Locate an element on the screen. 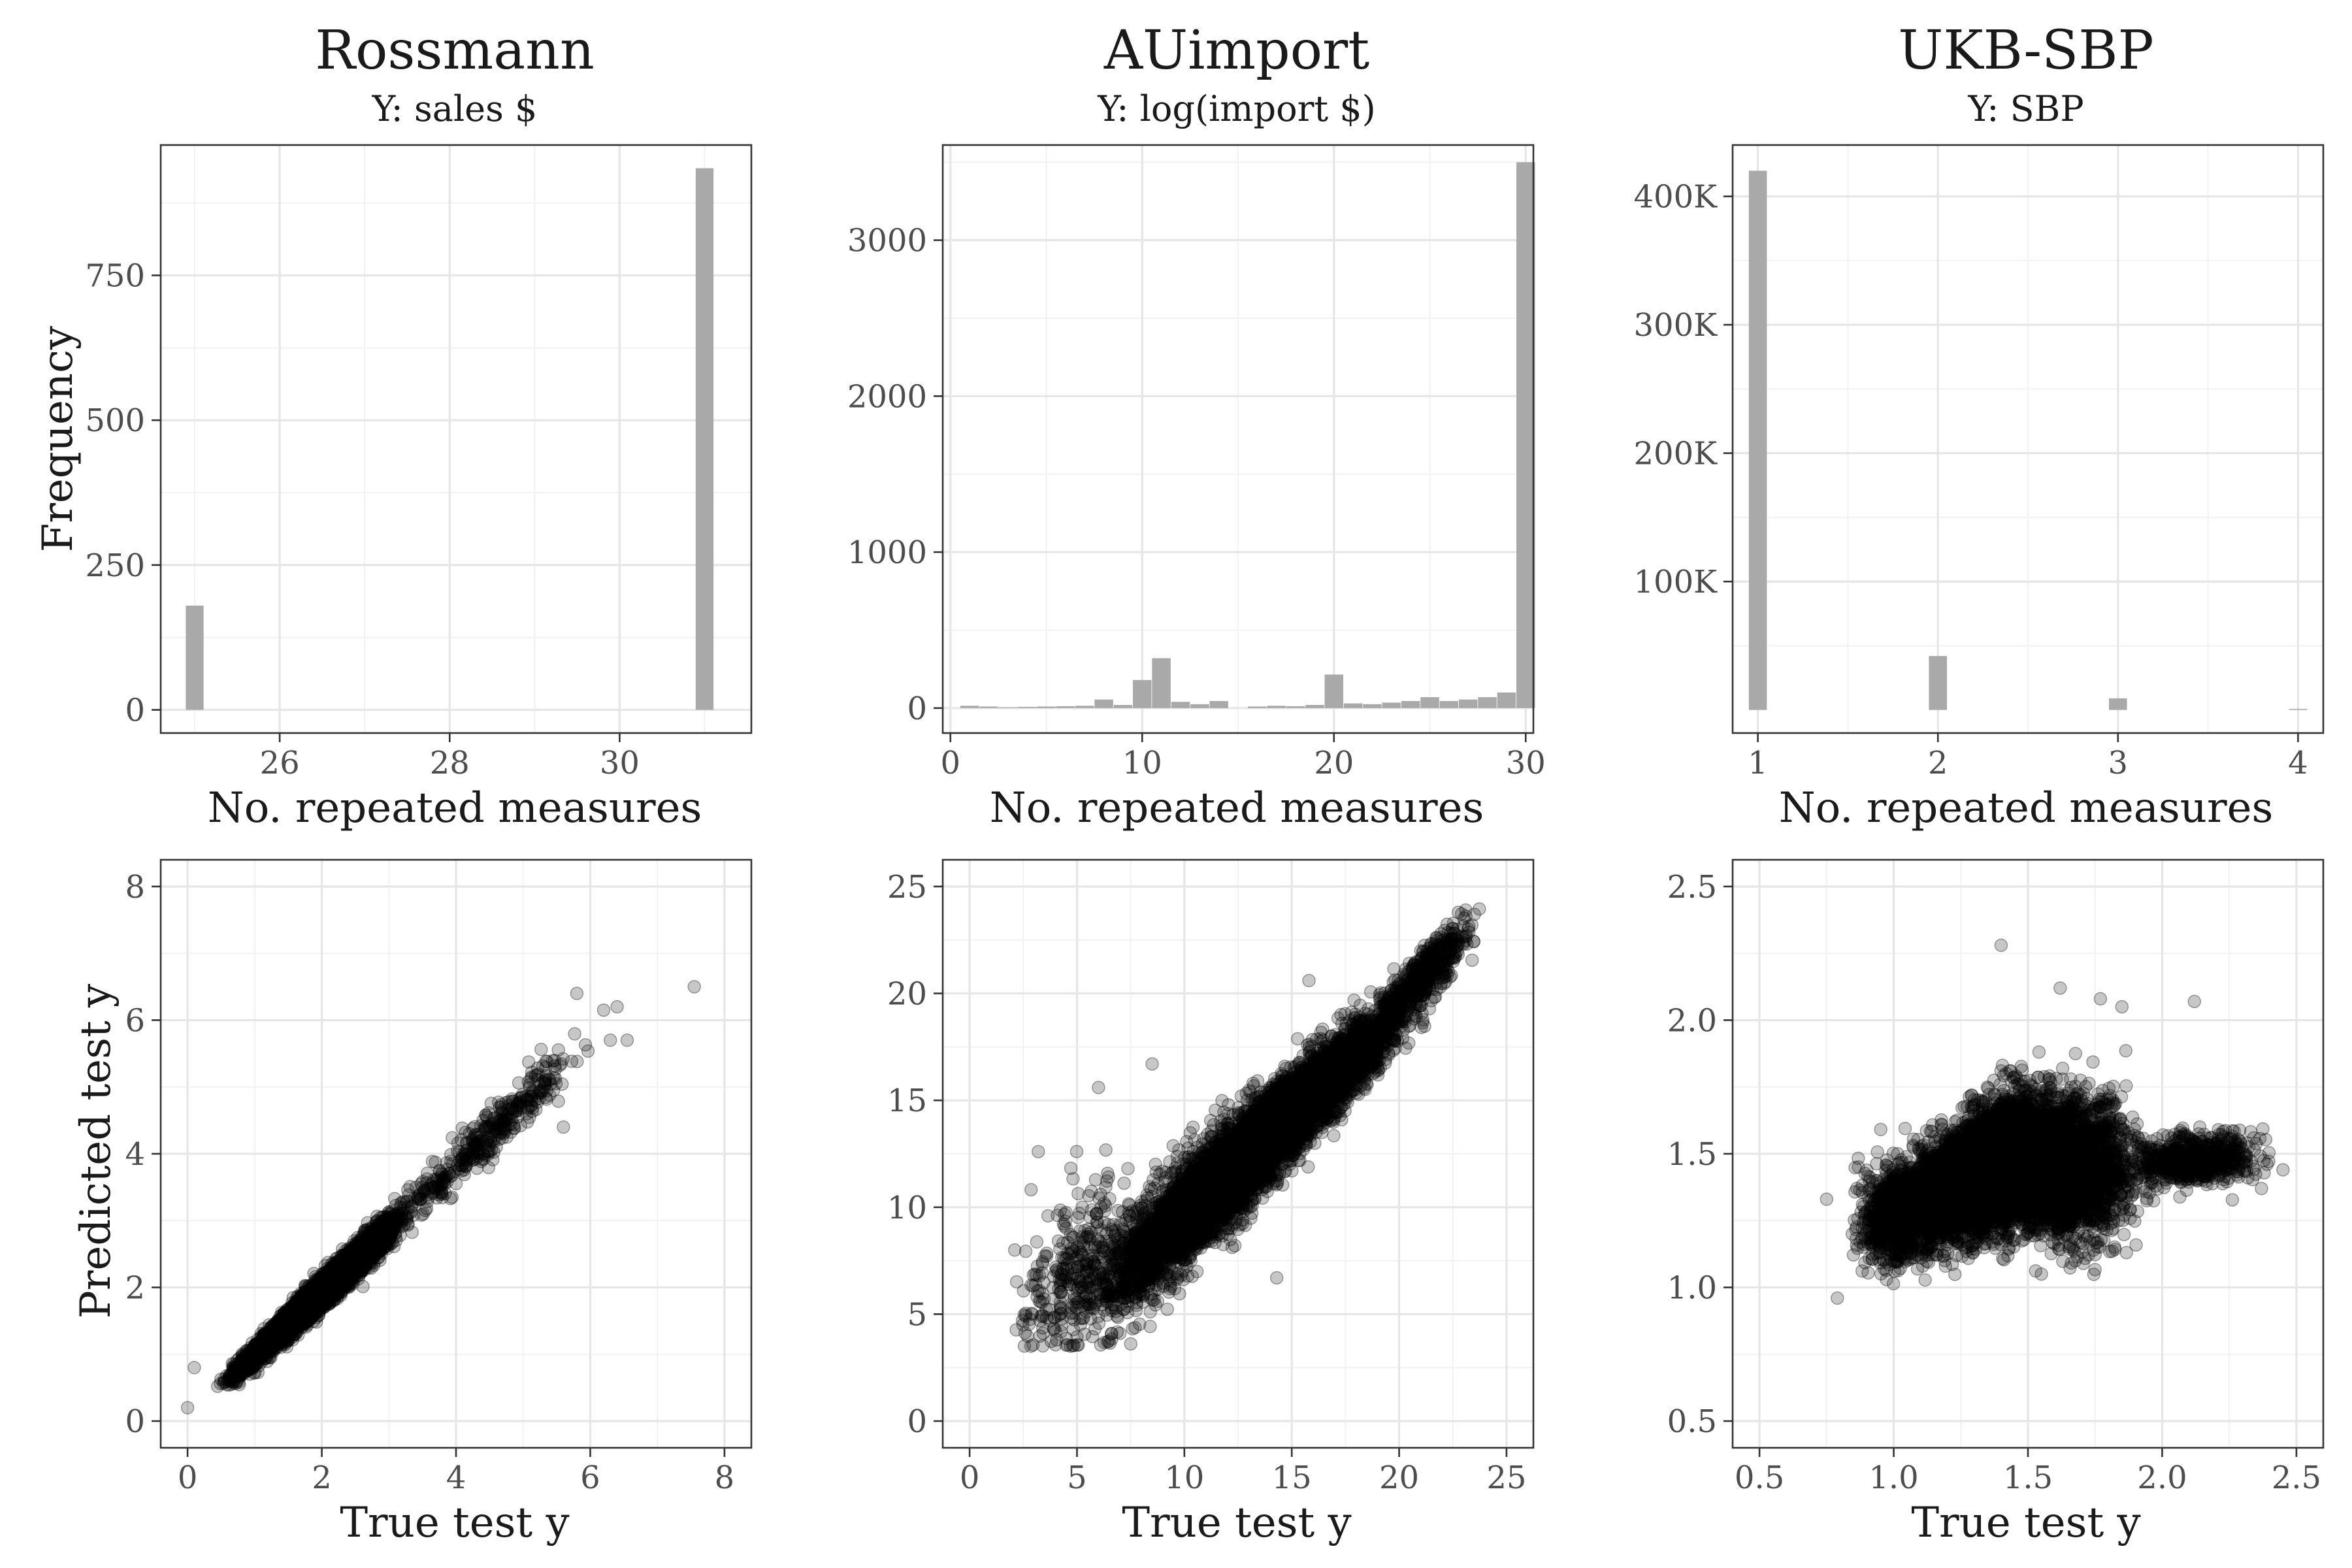 This screenshot has height=1568, width=2352. x-tick-label: 10 is located at coordinates (1142, 763).